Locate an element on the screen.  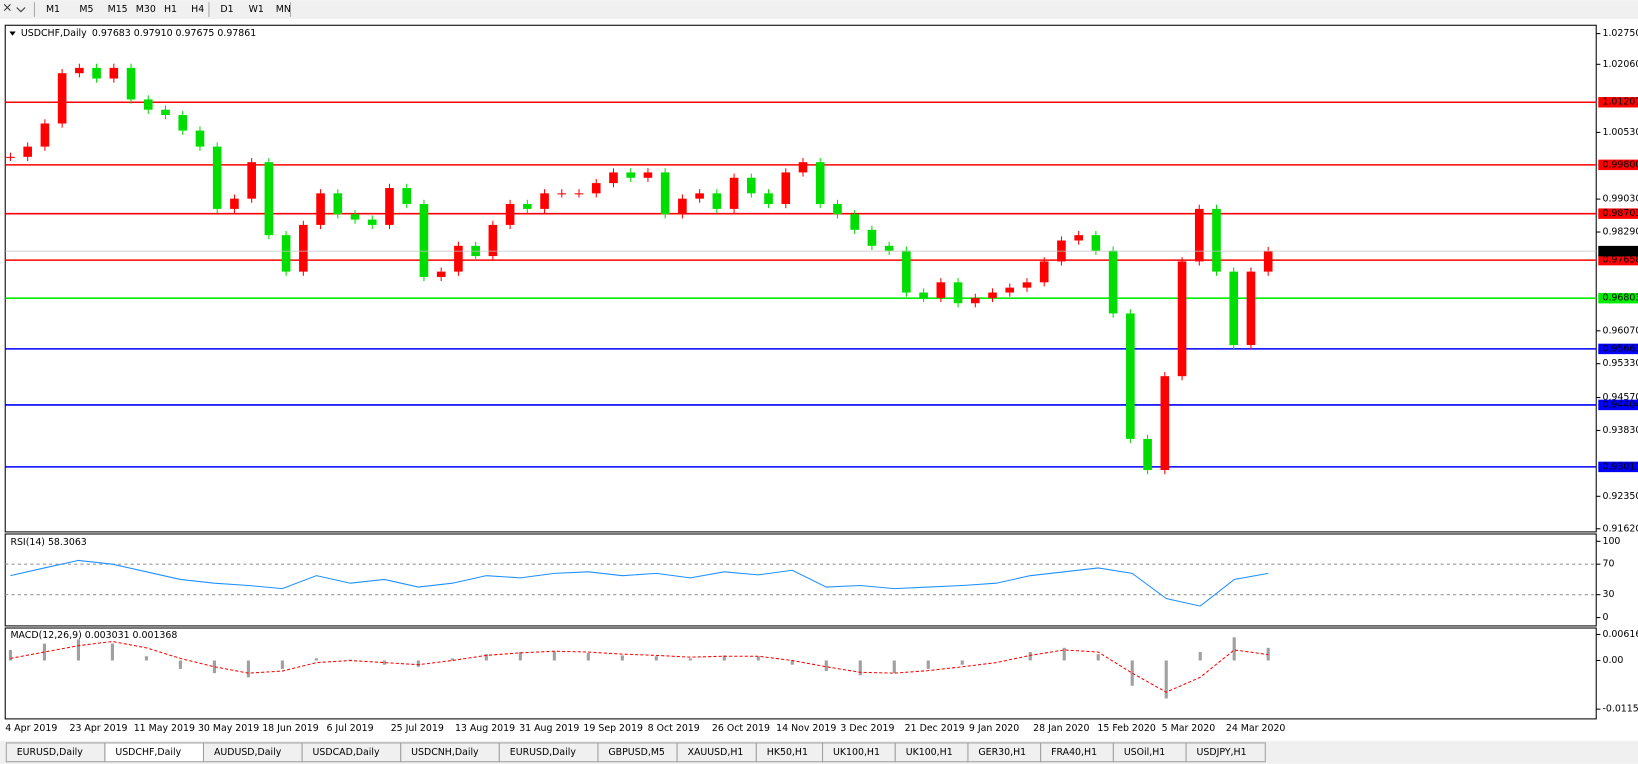
toolbar is located at coordinates (819, 9).